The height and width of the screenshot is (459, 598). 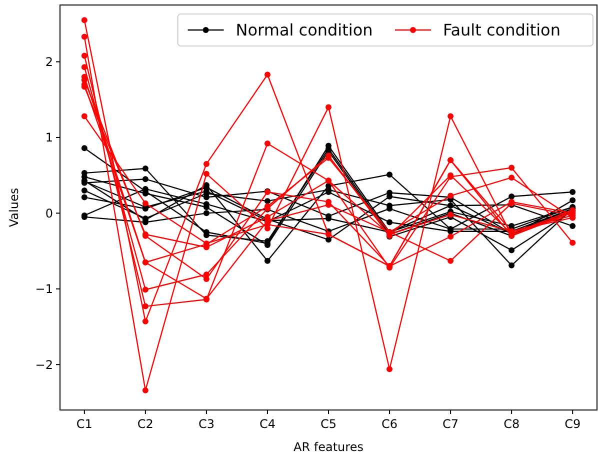 I want to click on x-tick-label: C4, so click(x=267, y=424).